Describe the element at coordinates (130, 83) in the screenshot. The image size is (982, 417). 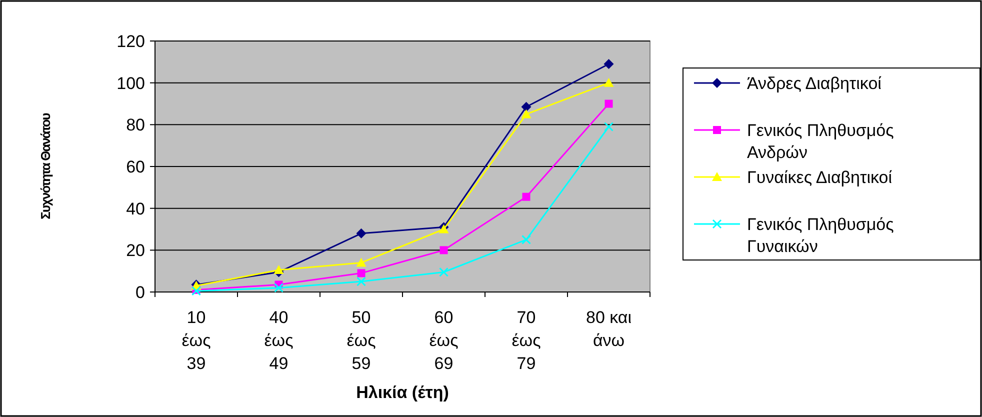
I see `y-tick-label: 100` at that location.